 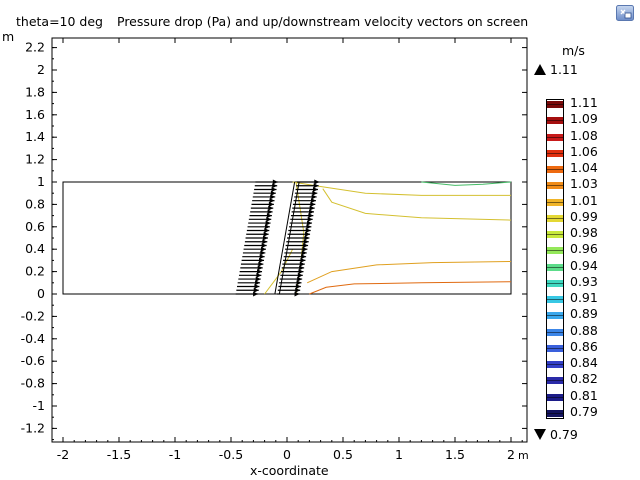 I want to click on y-tick-label: -0.6, so click(x=33, y=360).